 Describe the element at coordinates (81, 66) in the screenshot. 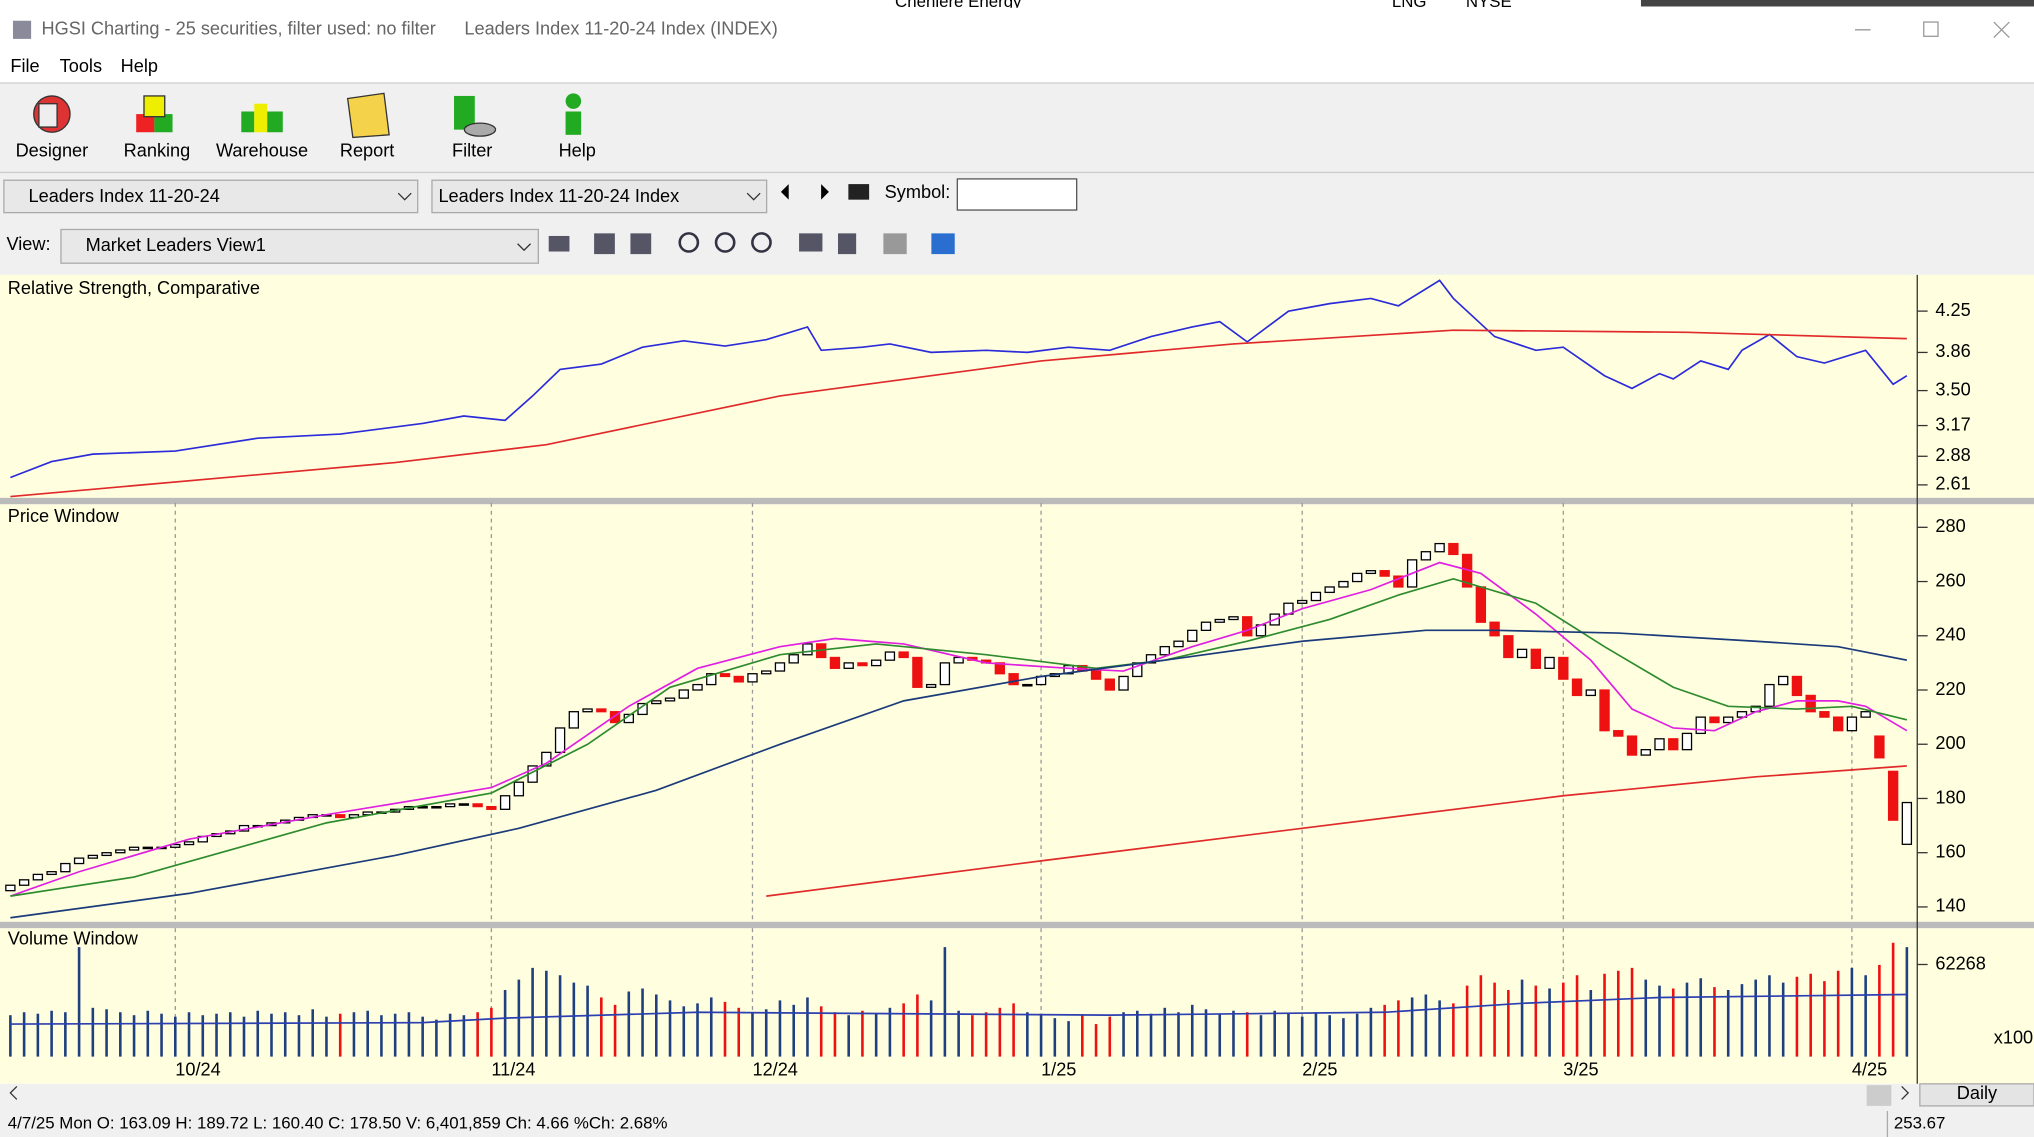

I see `menu-item: Tools` at that location.